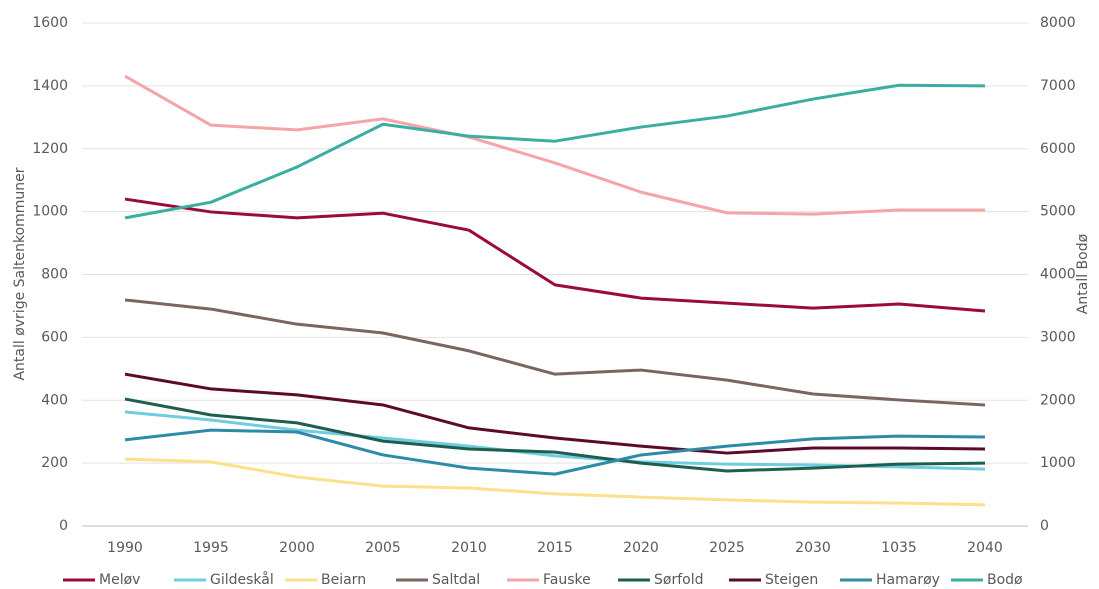  I want to click on legend-label: Gildeskål, so click(242, 579).